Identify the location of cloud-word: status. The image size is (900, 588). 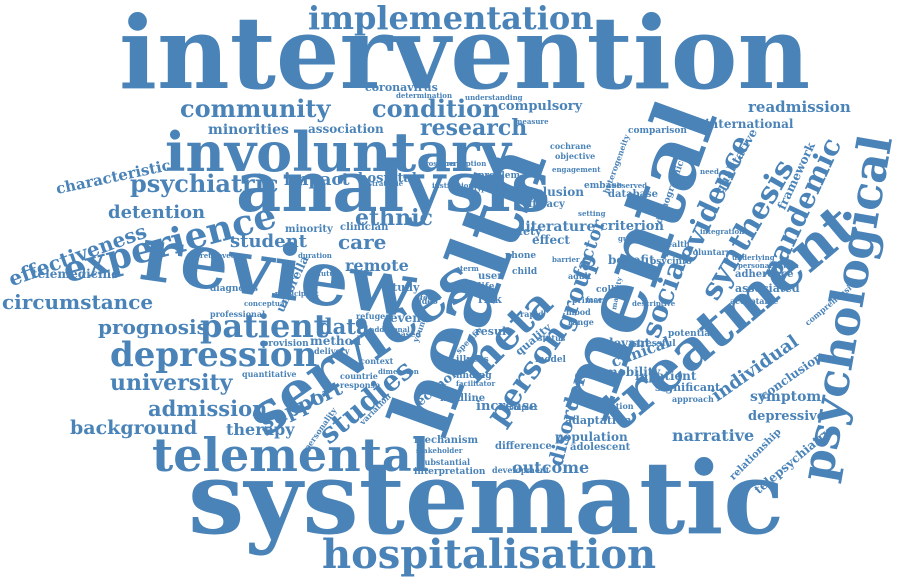
(552, 338).